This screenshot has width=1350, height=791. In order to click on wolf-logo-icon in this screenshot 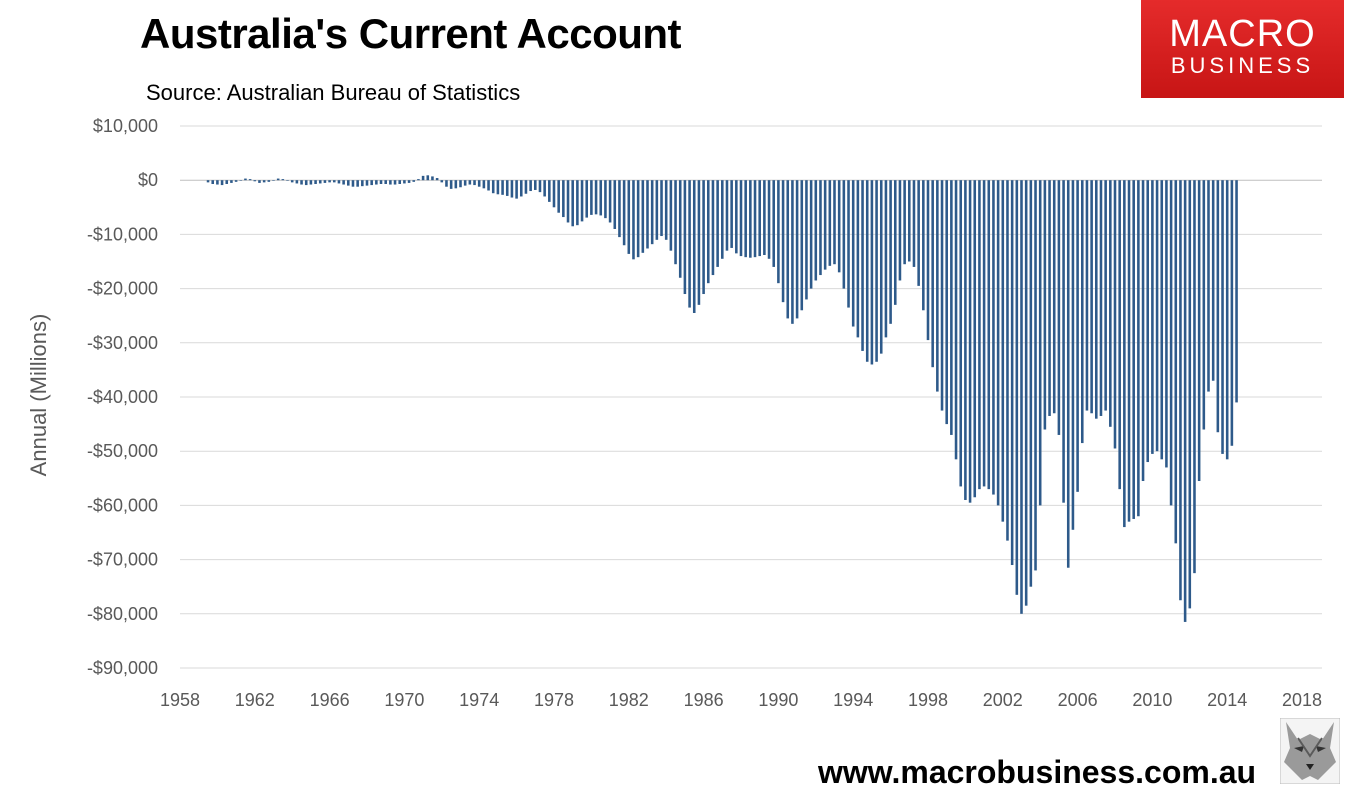, I will do `click(1310, 751)`.